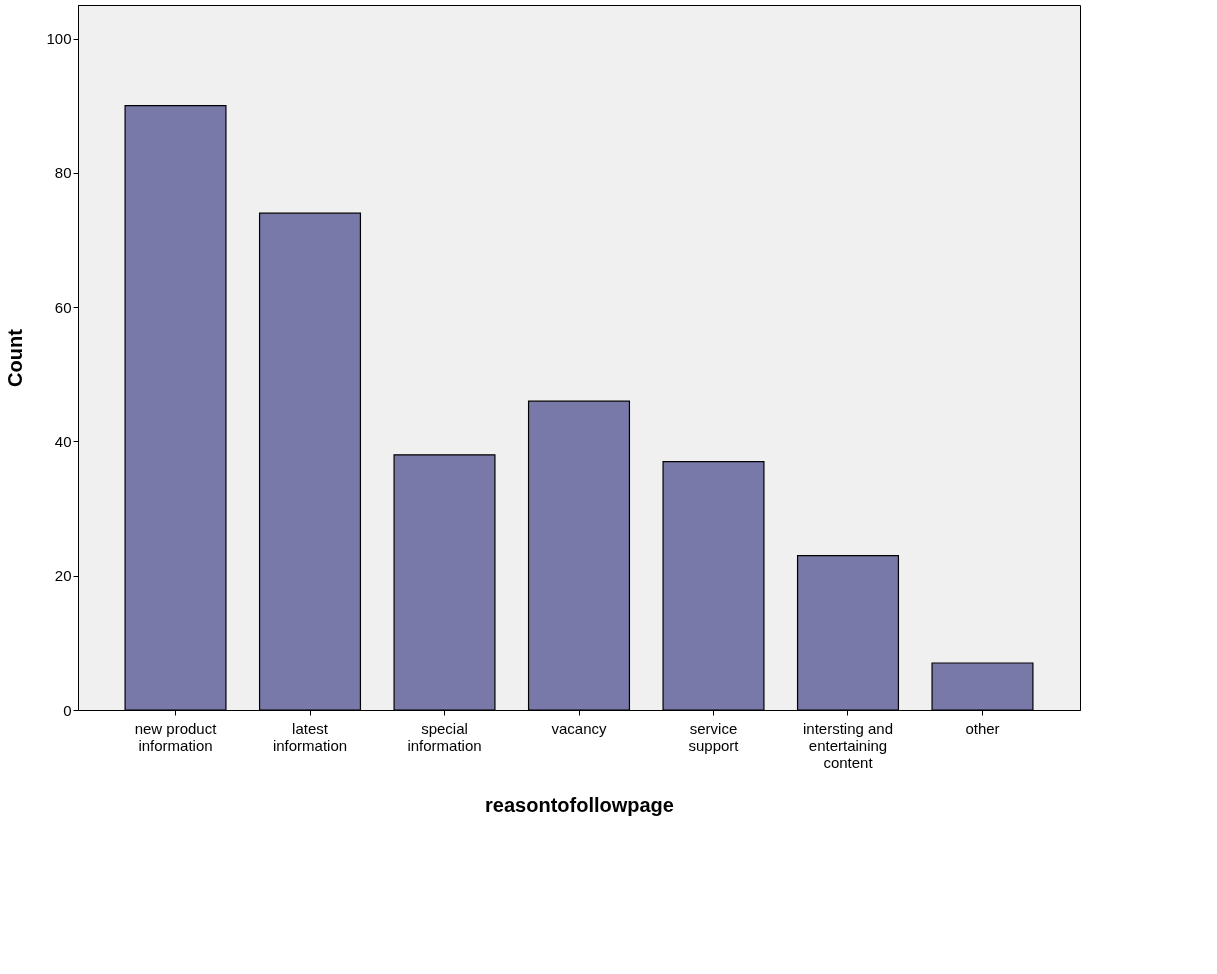 The height and width of the screenshot is (974, 1217). I want to click on y-tick-label: 0, so click(67, 710).